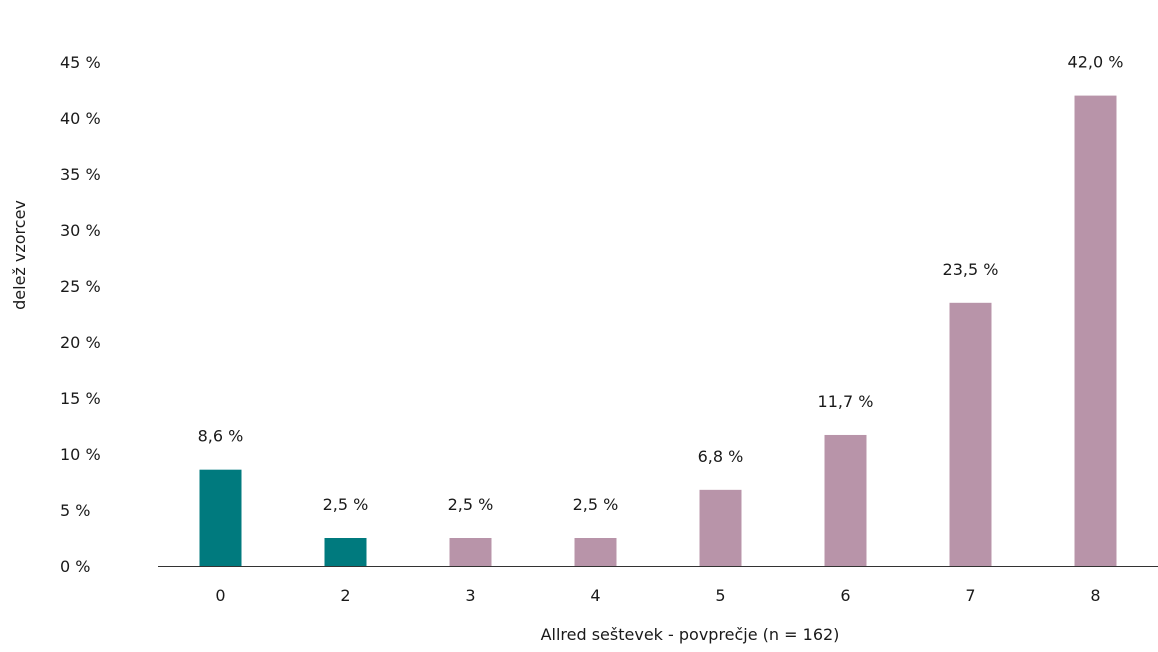 The height and width of the screenshot is (652, 1158). What do you see at coordinates (1095, 595) in the screenshot?
I see `x-tick-label: 8` at bounding box center [1095, 595].